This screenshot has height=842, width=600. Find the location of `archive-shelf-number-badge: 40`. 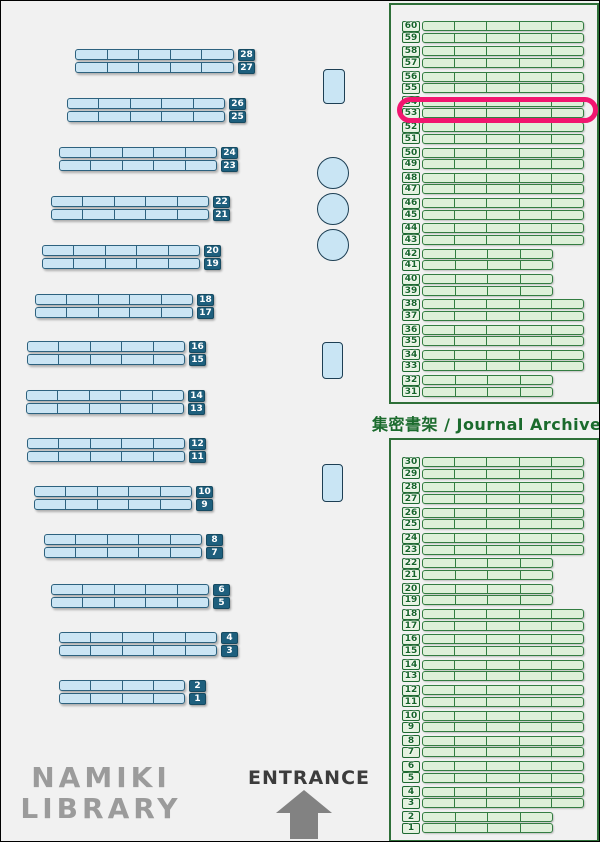

archive-shelf-number-badge: 40 is located at coordinates (411, 279).